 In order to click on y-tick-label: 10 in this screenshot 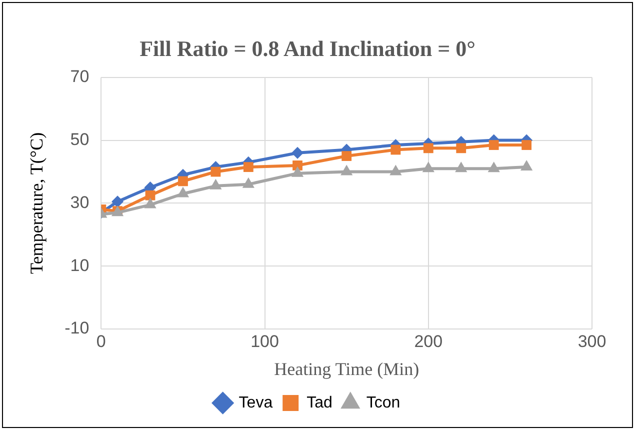, I will do `click(80, 265)`.